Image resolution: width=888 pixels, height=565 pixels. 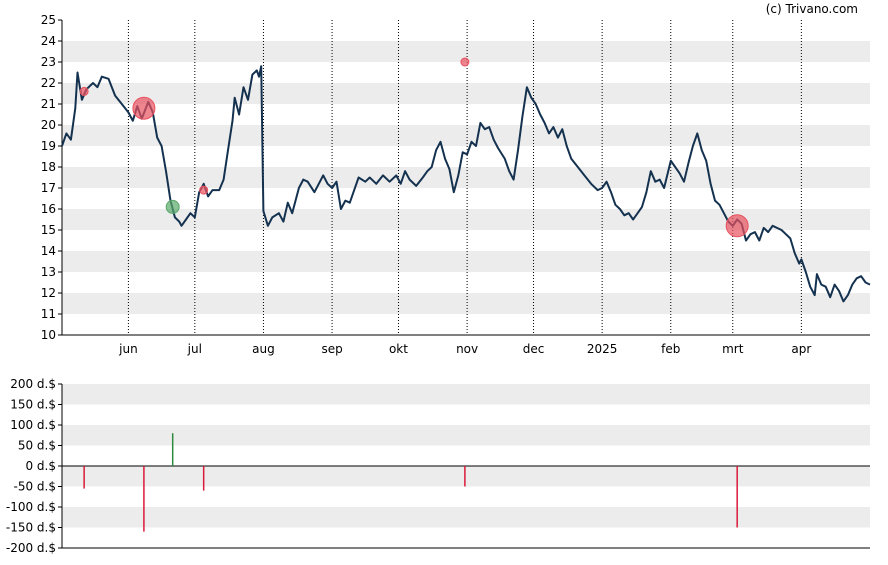 I want to click on x-tick-label: 2025, so click(x=602, y=349).